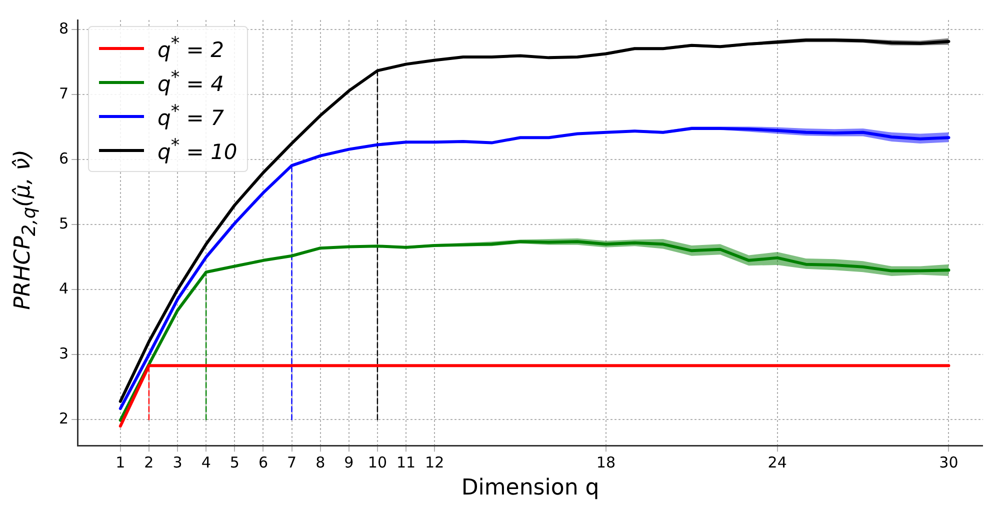  Describe the element at coordinates (63, 29) in the screenshot. I see `y-tick-label: 8` at that location.